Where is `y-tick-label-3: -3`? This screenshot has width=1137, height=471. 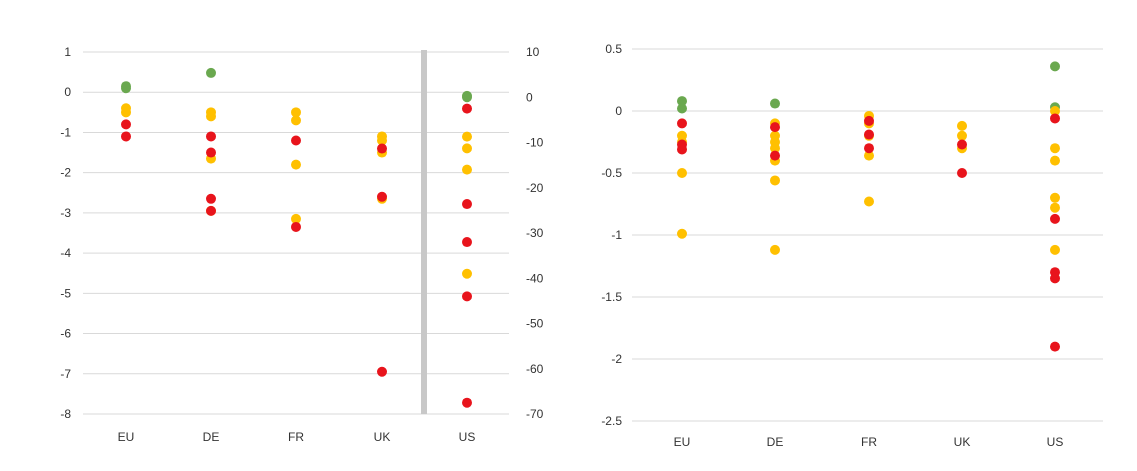
y-tick-label-3: -3 is located at coordinates (65, 213).